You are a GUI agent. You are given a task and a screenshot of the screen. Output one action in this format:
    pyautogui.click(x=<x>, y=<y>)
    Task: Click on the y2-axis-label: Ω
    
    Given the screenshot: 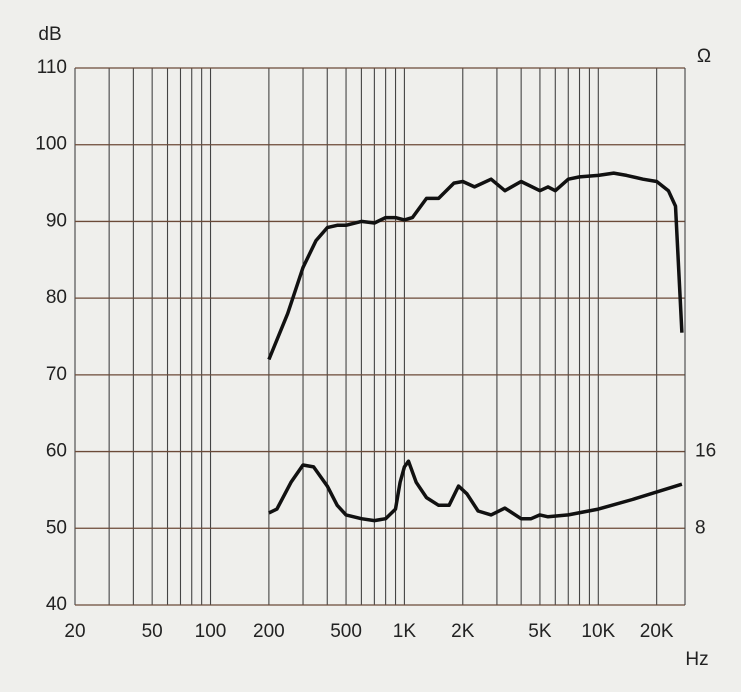 What is the action you would take?
    pyautogui.click(x=704, y=56)
    